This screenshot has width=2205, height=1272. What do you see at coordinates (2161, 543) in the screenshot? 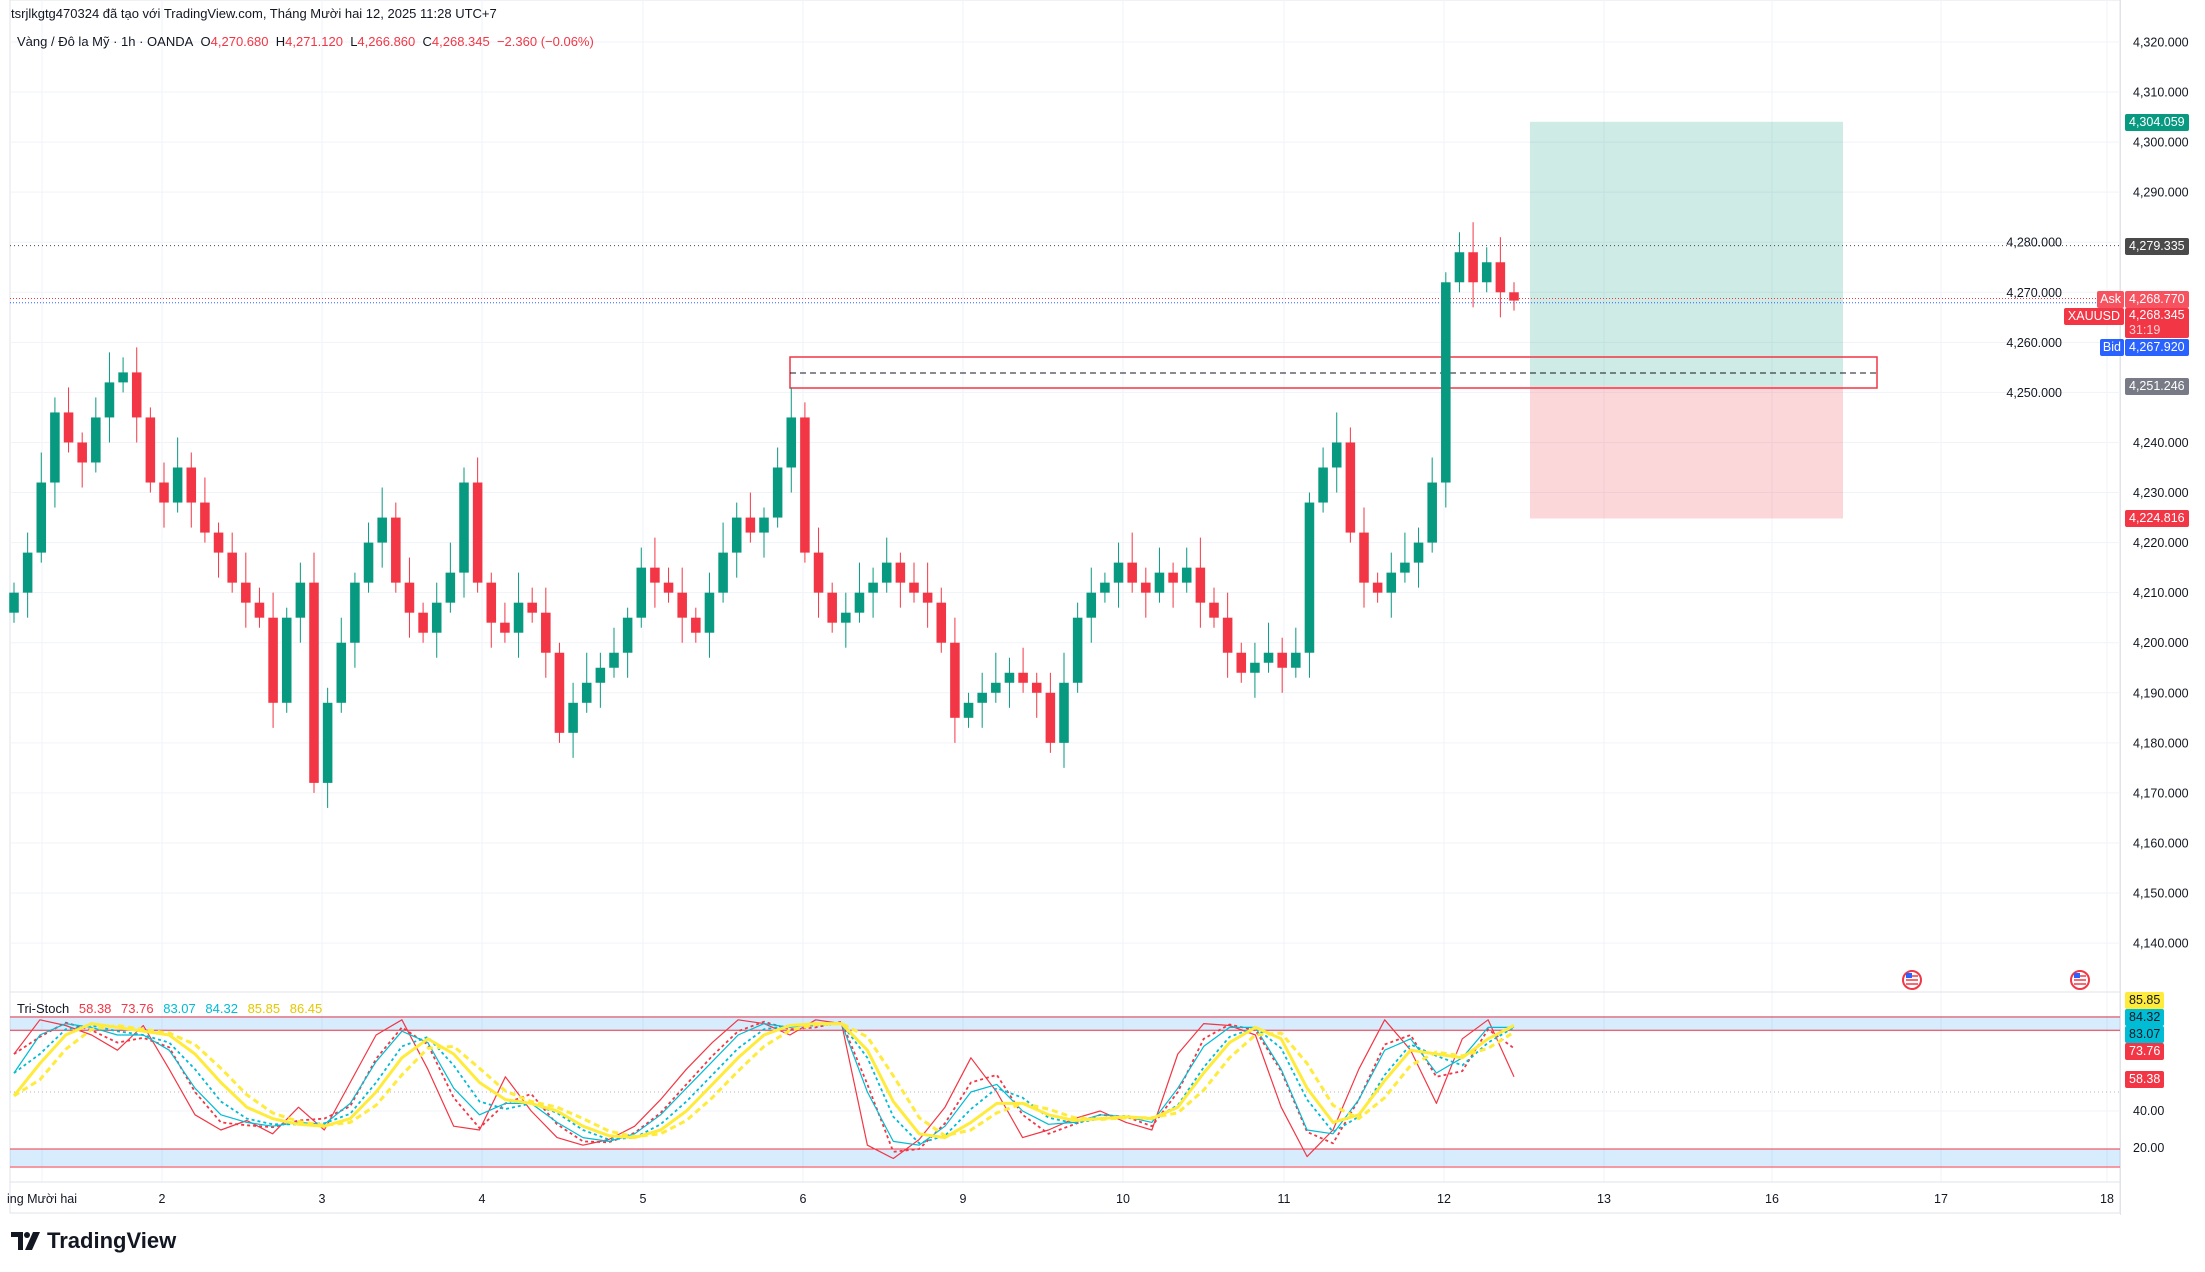
I see `price-axis-label: 4,220.000` at bounding box center [2161, 543].